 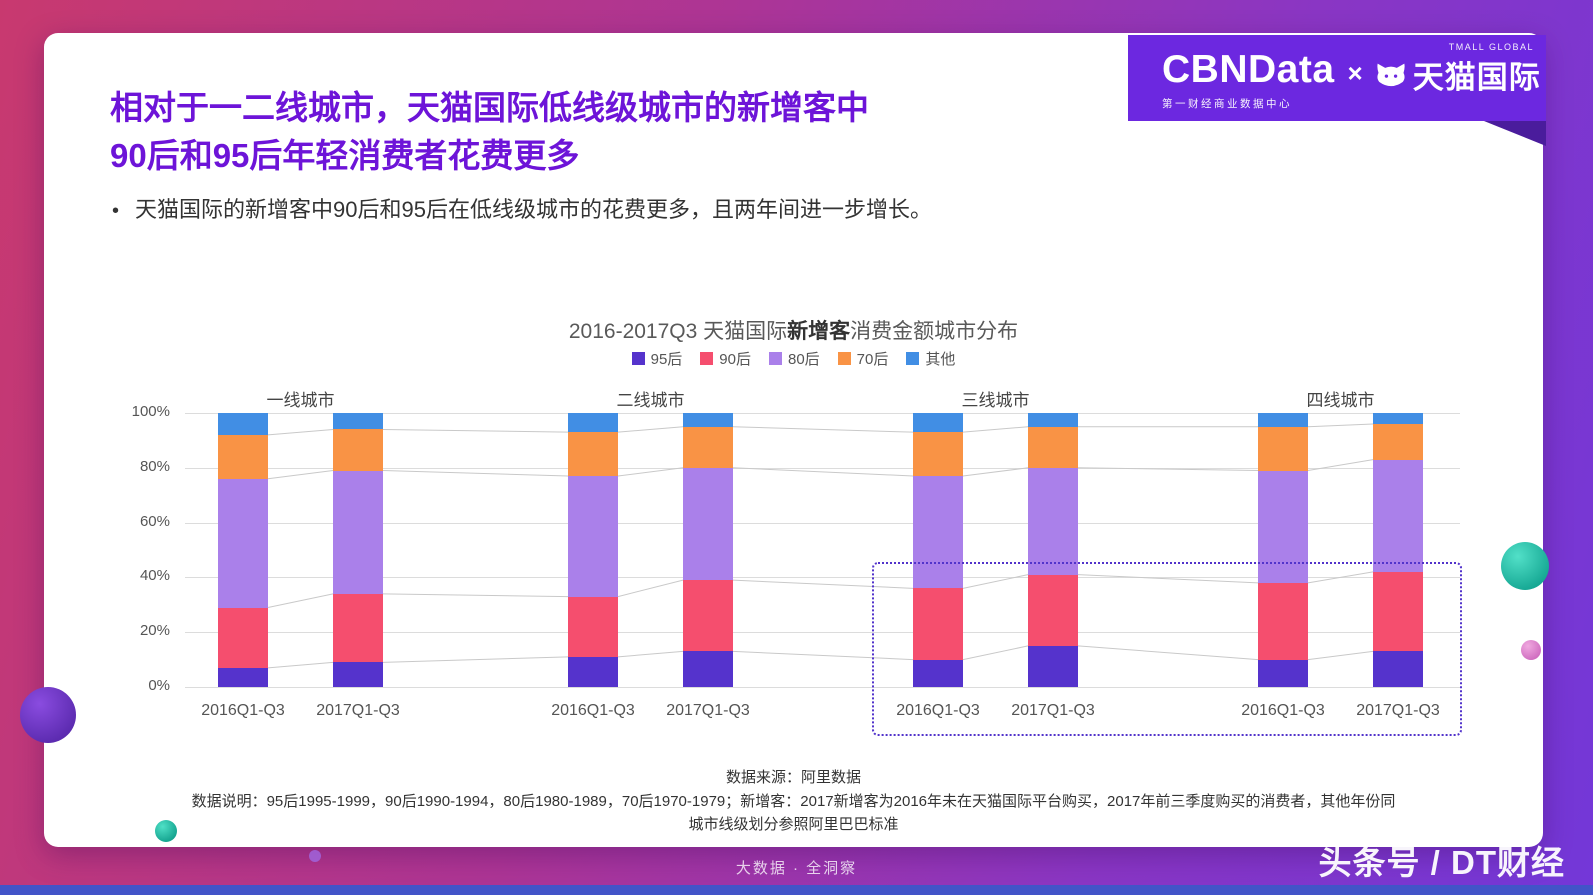 I want to click on stacked-bar-四线城市-2017Q1-Q3, so click(x=1398, y=550).